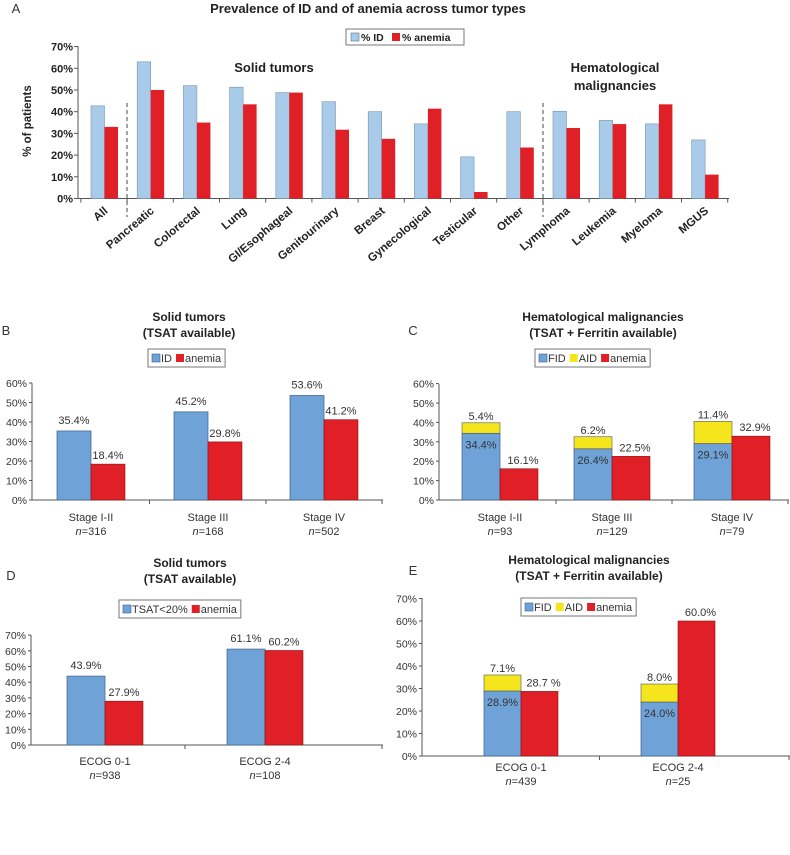 The height and width of the screenshot is (855, 790). I want to click on chart-title: (TSAT available), so click(190, 579).